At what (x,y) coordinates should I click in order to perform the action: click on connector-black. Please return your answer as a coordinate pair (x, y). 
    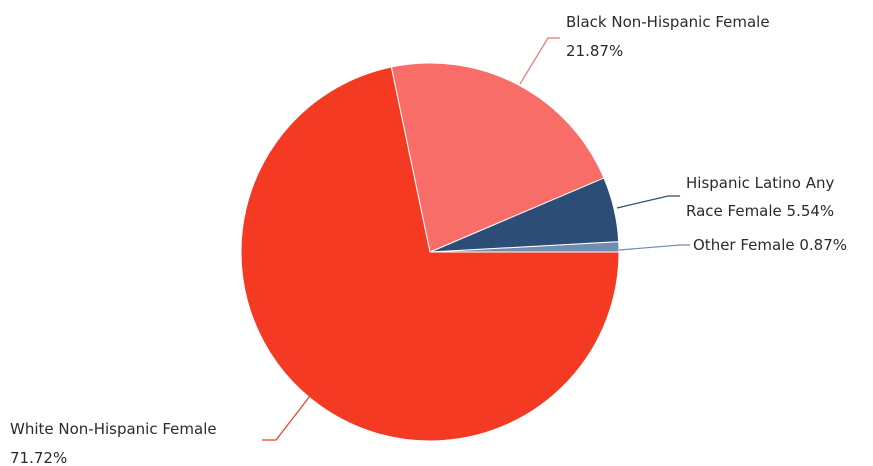
    Looking at the image, I should click on (539, 61).